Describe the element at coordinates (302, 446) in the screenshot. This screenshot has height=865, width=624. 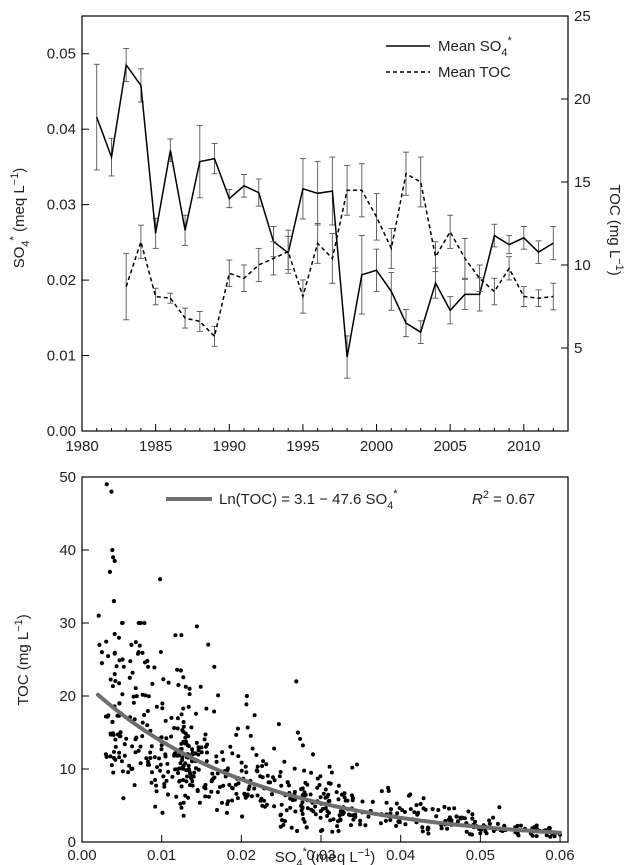
I see `top-x-tick-label: 1995` at that location.